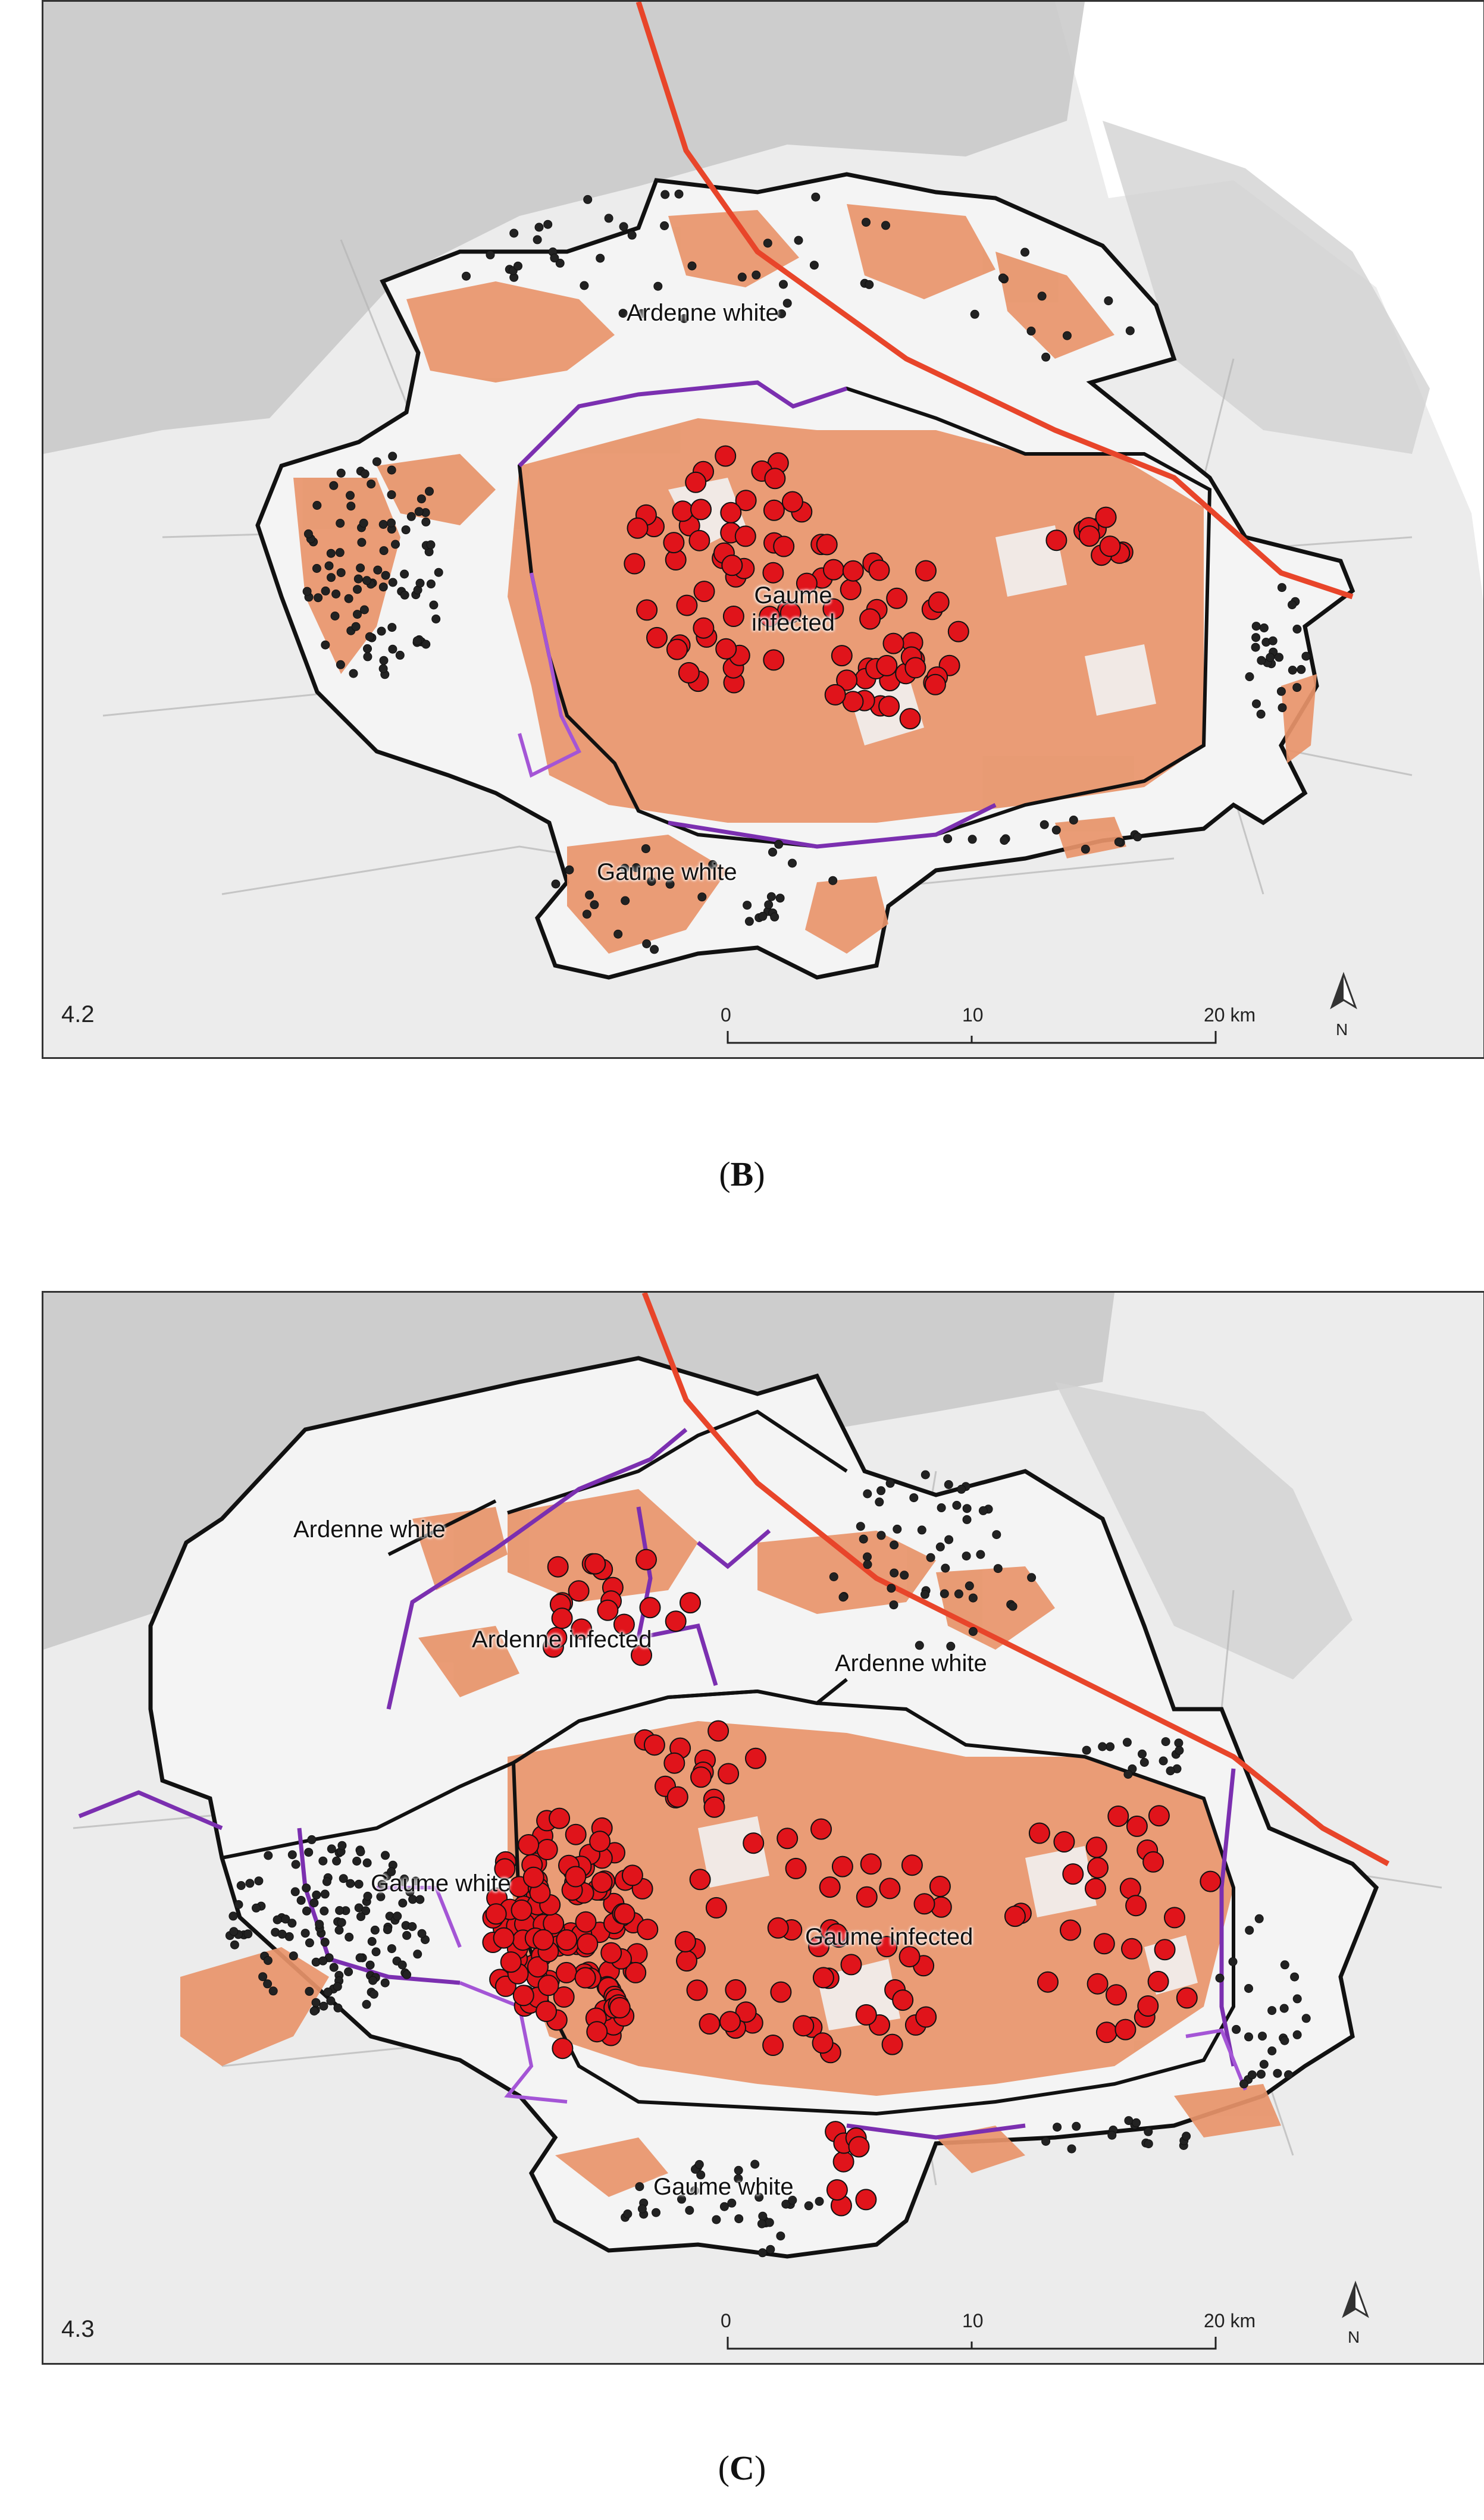 This screenshot has height=2520, width=1484. I want to click on label-ardenne-white-e: Ardenne white, so click(911, 1663).